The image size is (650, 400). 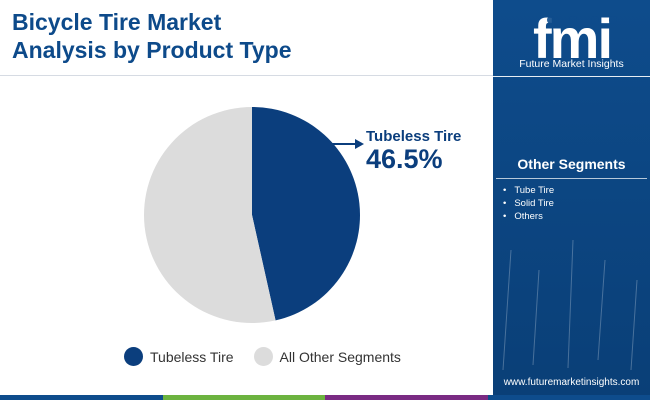 What do you see at coordinates (404, 159) in the screenshot?
I see `callout-value: 46.5%` at bounding box center [404, 159].